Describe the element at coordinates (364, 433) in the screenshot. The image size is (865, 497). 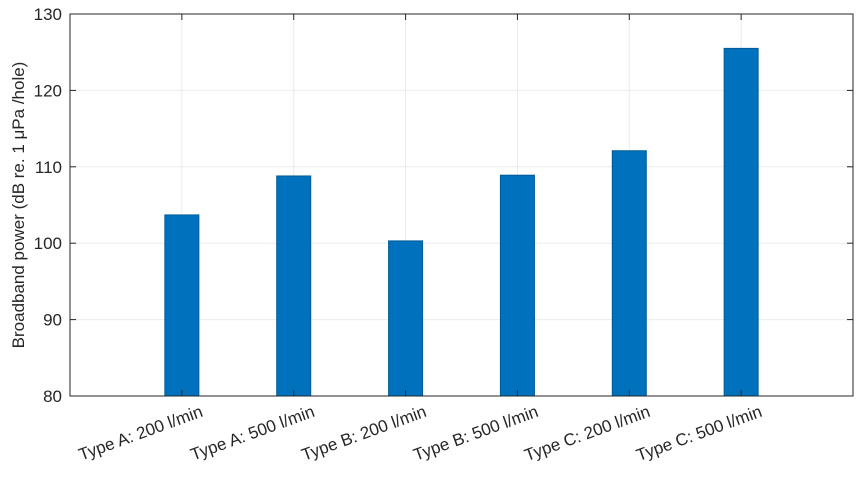
I see `x-tick-label: Type B: 200 l/min` at that location.